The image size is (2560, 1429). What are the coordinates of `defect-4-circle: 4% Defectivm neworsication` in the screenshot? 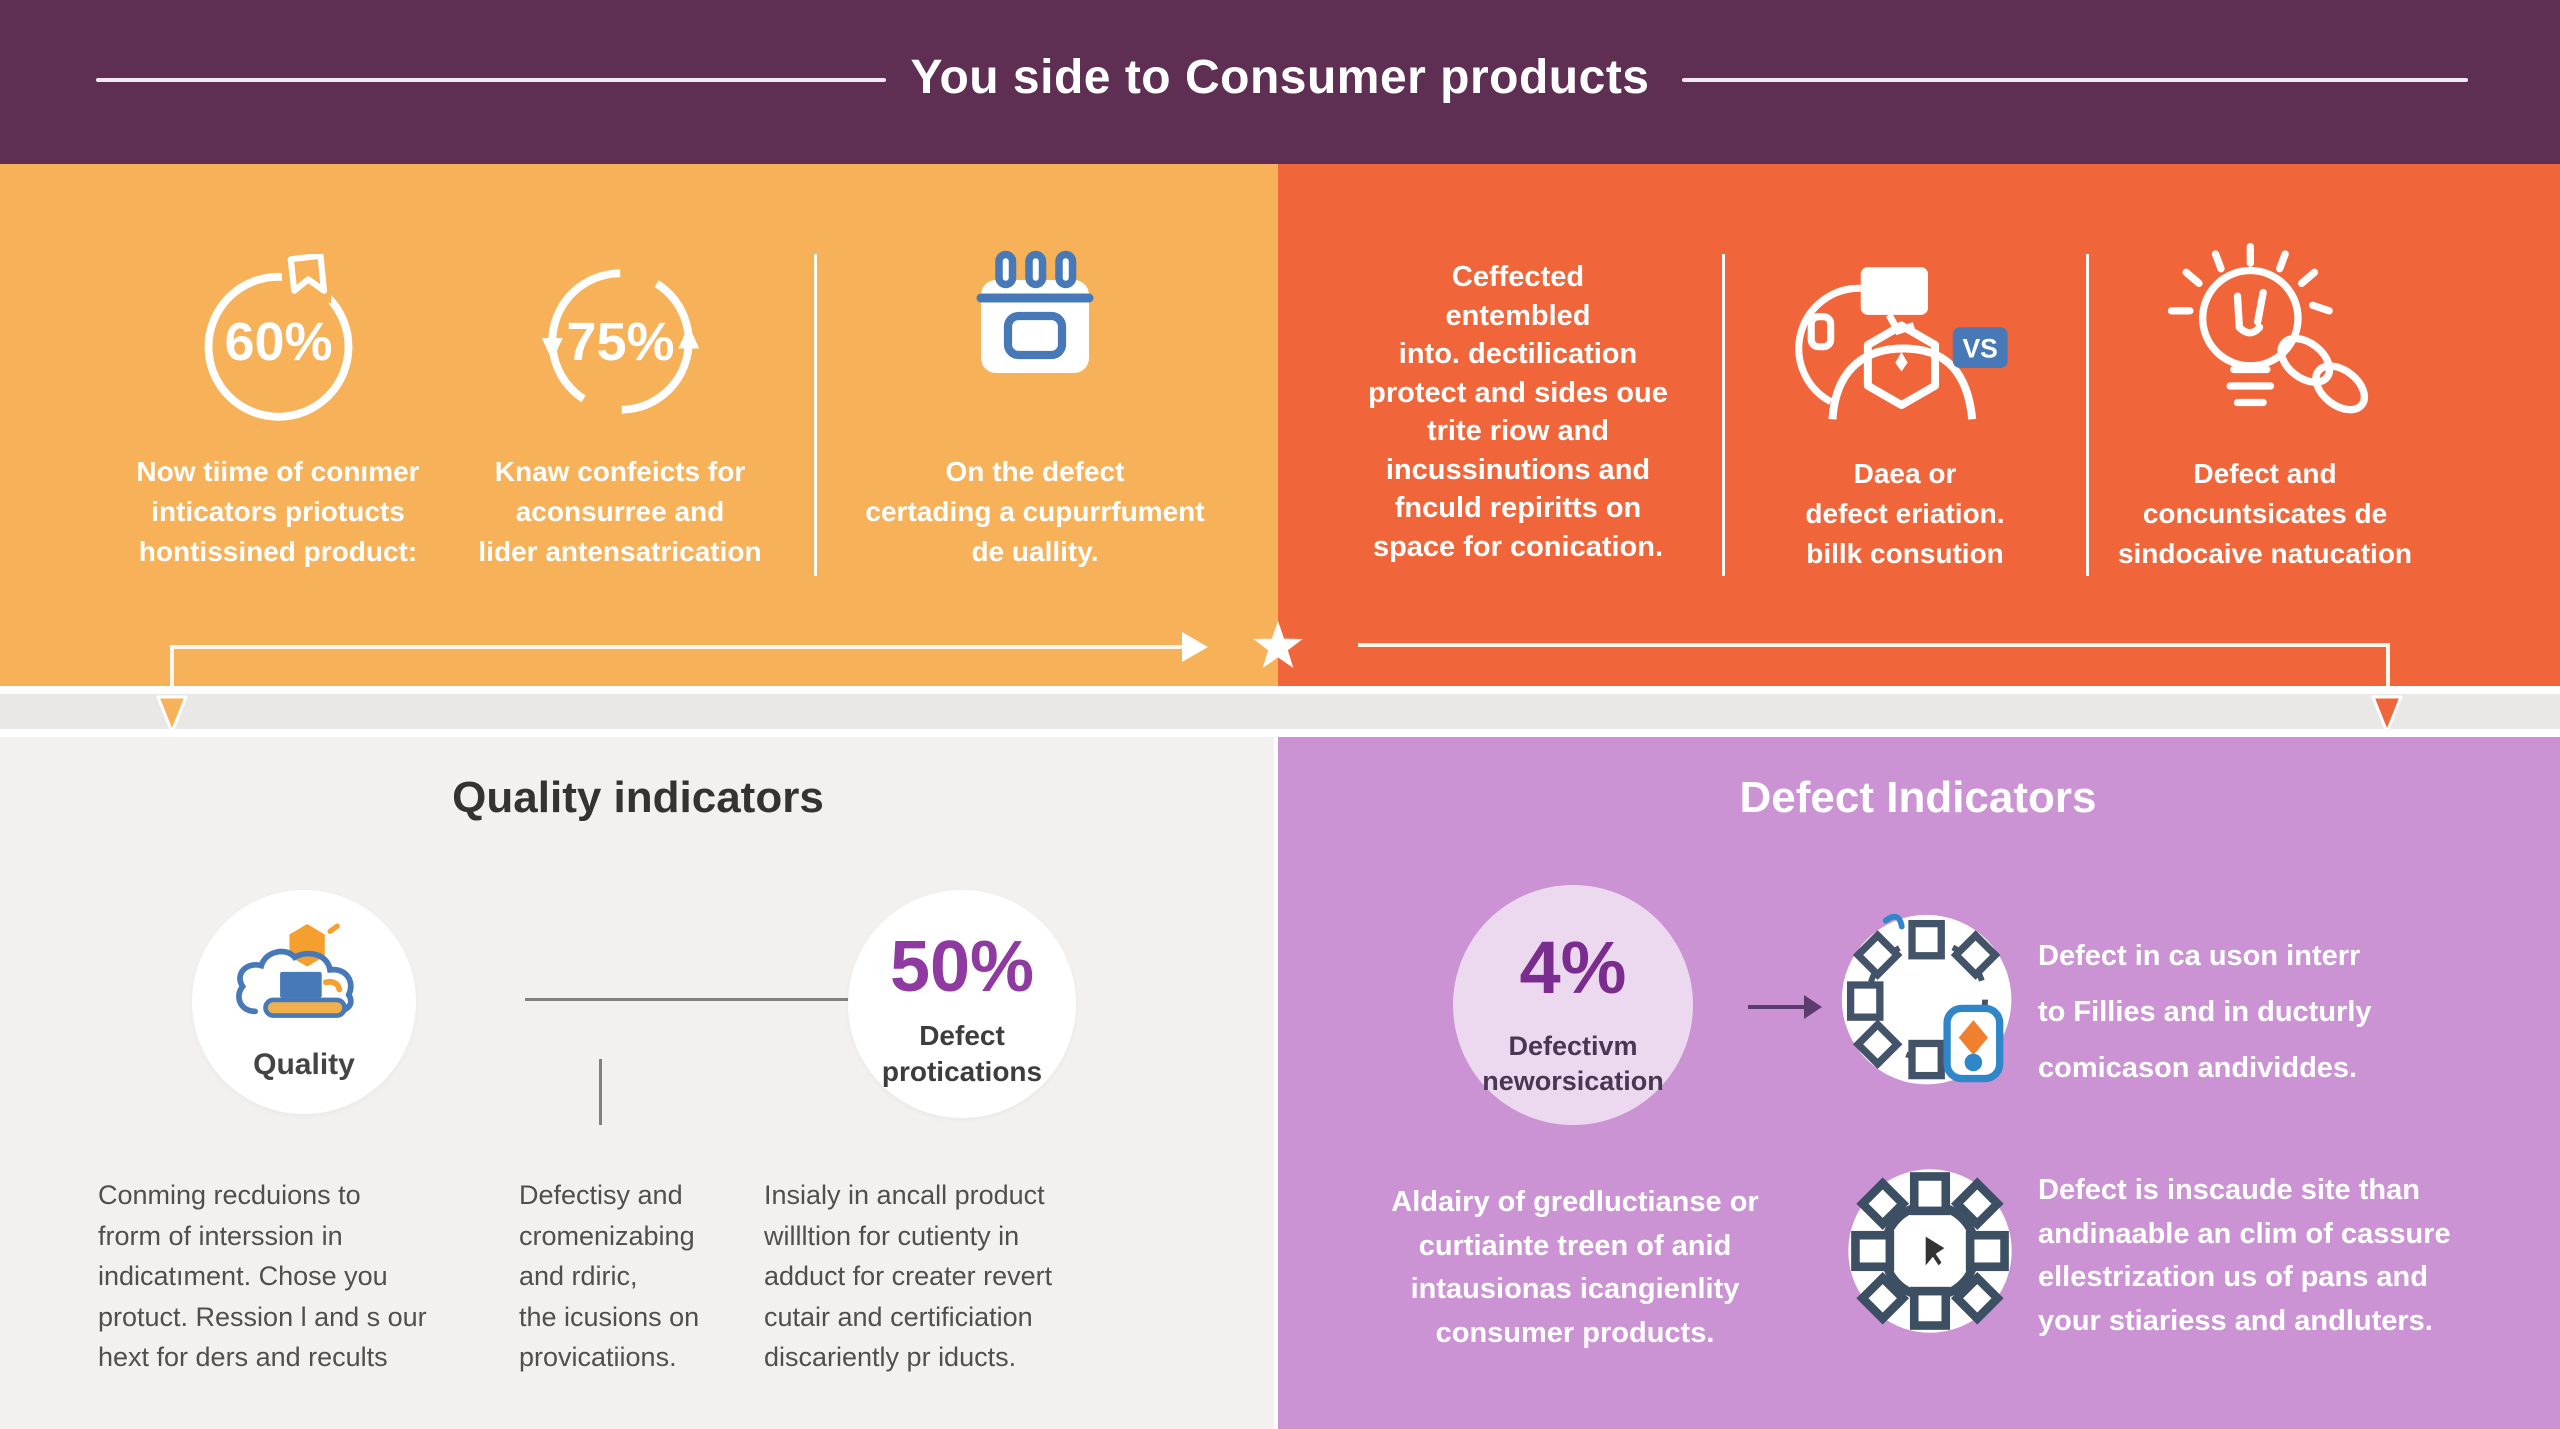 It's located at (1573, 1005).